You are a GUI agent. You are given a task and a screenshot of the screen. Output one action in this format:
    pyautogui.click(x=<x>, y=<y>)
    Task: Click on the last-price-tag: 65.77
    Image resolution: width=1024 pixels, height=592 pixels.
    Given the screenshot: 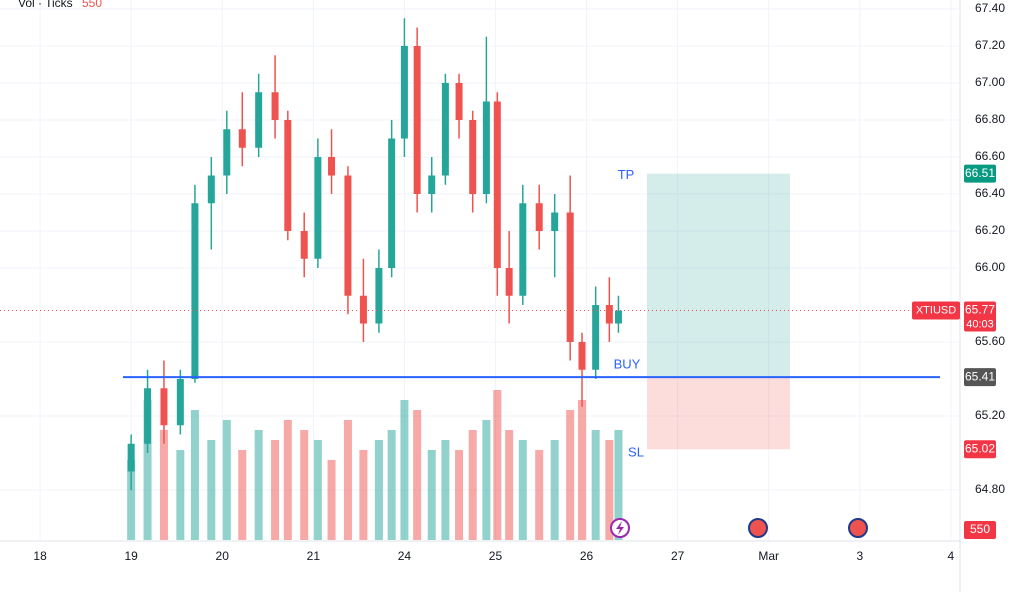 What is the action you would take?
    pyautogui.click(x=980, y=310)
    